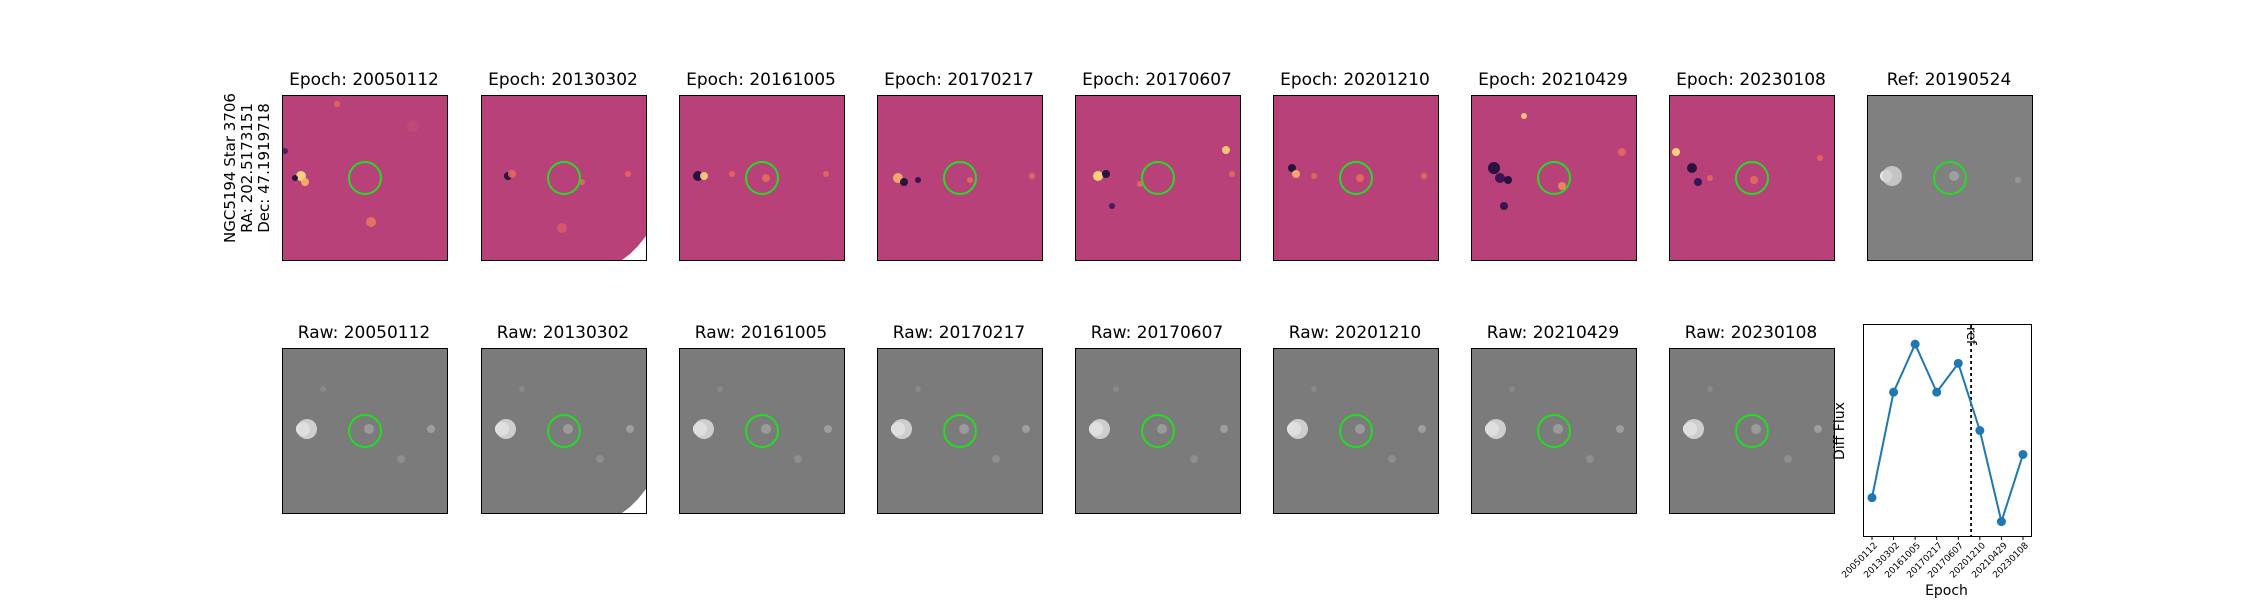  I want to click on raw-panel-title: Raw: 20050112, so click(364, 333).